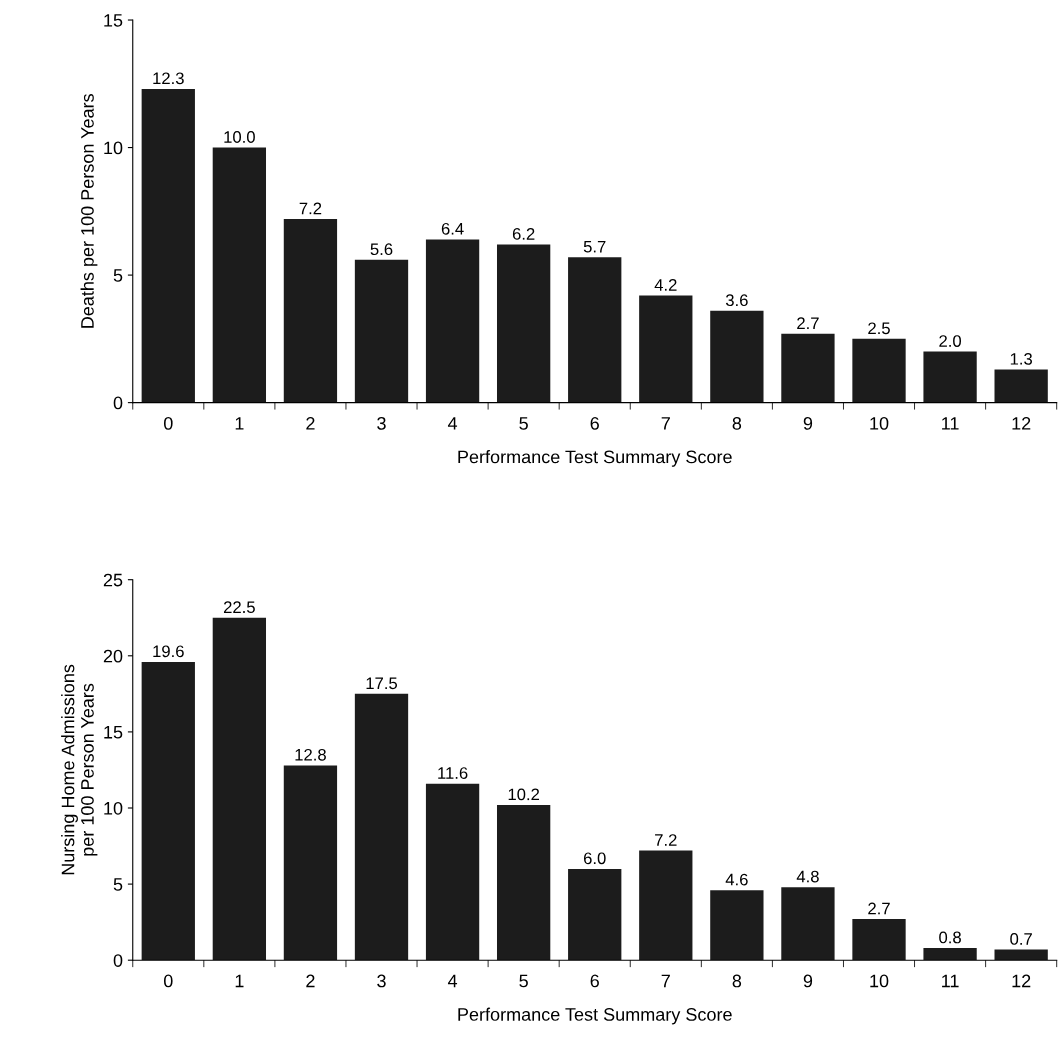 The width and height of the screenshot is (1062, 1054). Describe the element at coordinates (310, 754) in the screenshot. I see `data-label: 12.8` at that location.